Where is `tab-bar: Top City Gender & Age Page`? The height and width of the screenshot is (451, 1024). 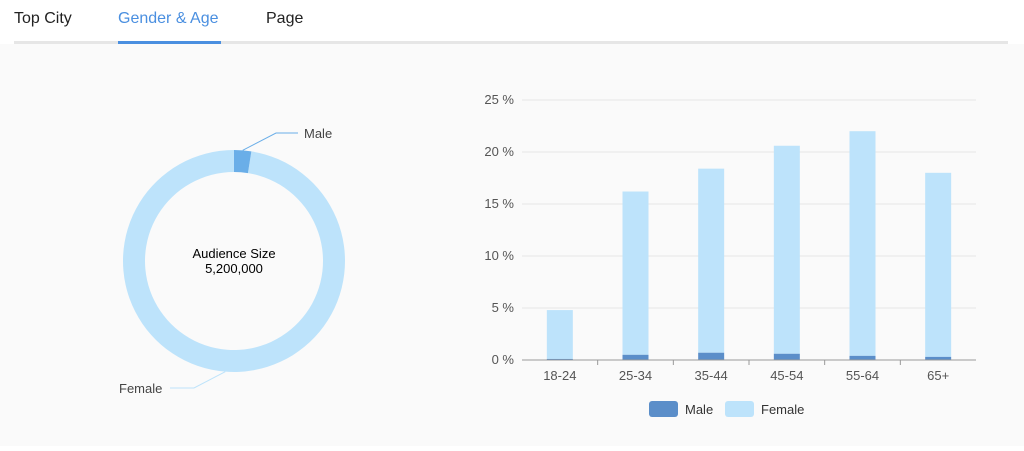 tab-bar: Top City Gender & Age Page is located at coordinates (511, 22).